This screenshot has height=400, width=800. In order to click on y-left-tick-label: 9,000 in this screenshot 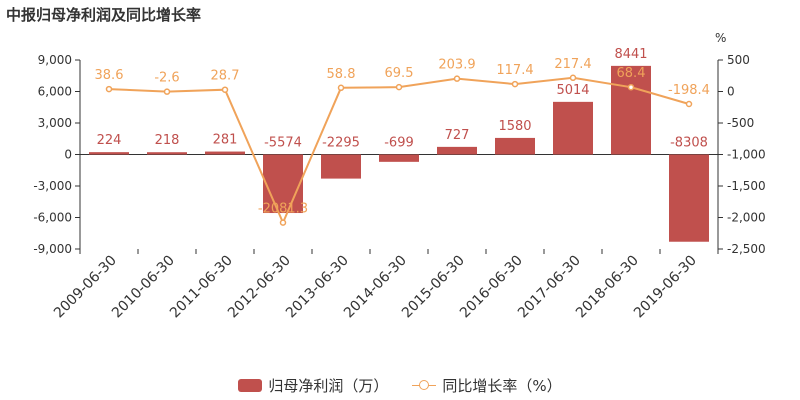, I will do `click(55, 60)`.